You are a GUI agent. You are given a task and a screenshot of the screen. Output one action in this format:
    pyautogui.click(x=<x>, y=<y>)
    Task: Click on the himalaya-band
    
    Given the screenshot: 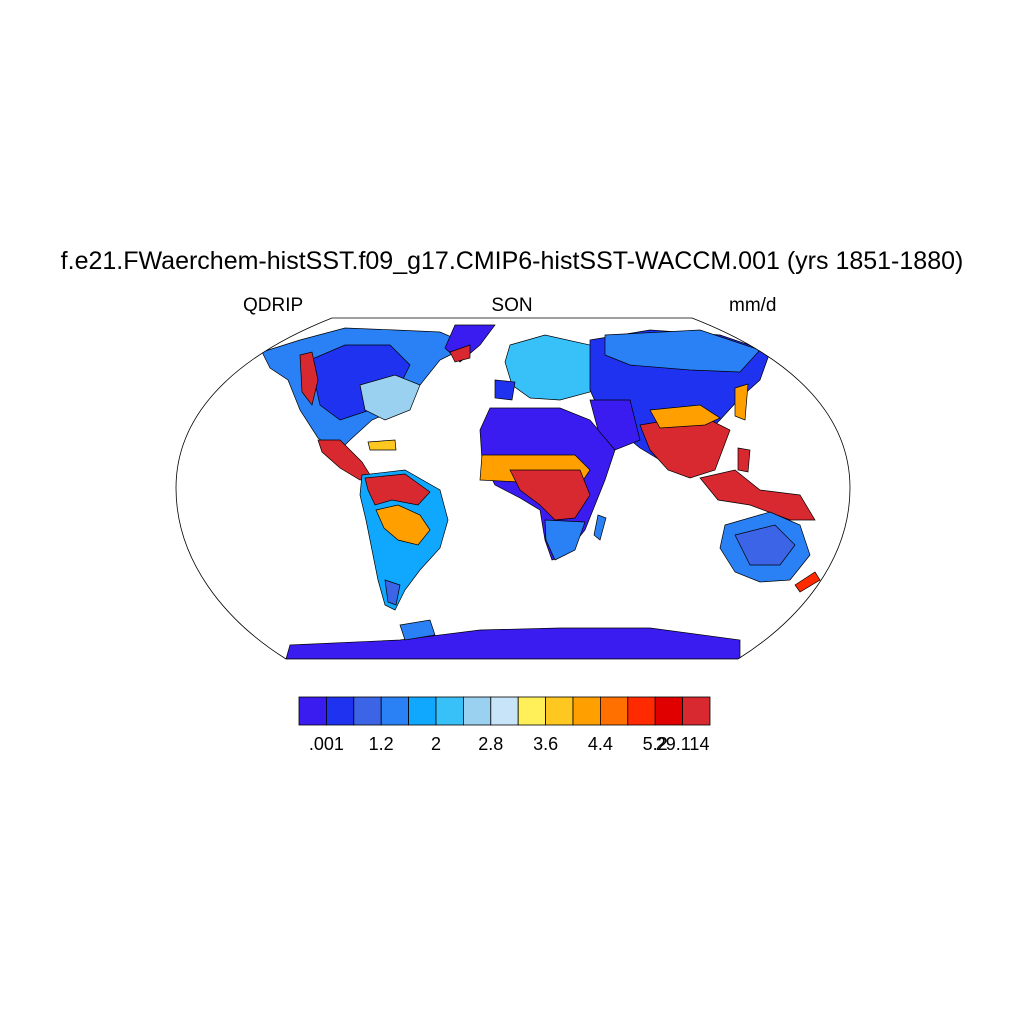 What is the action you would take?
    pyautogui.click(x=685, y=416)
    